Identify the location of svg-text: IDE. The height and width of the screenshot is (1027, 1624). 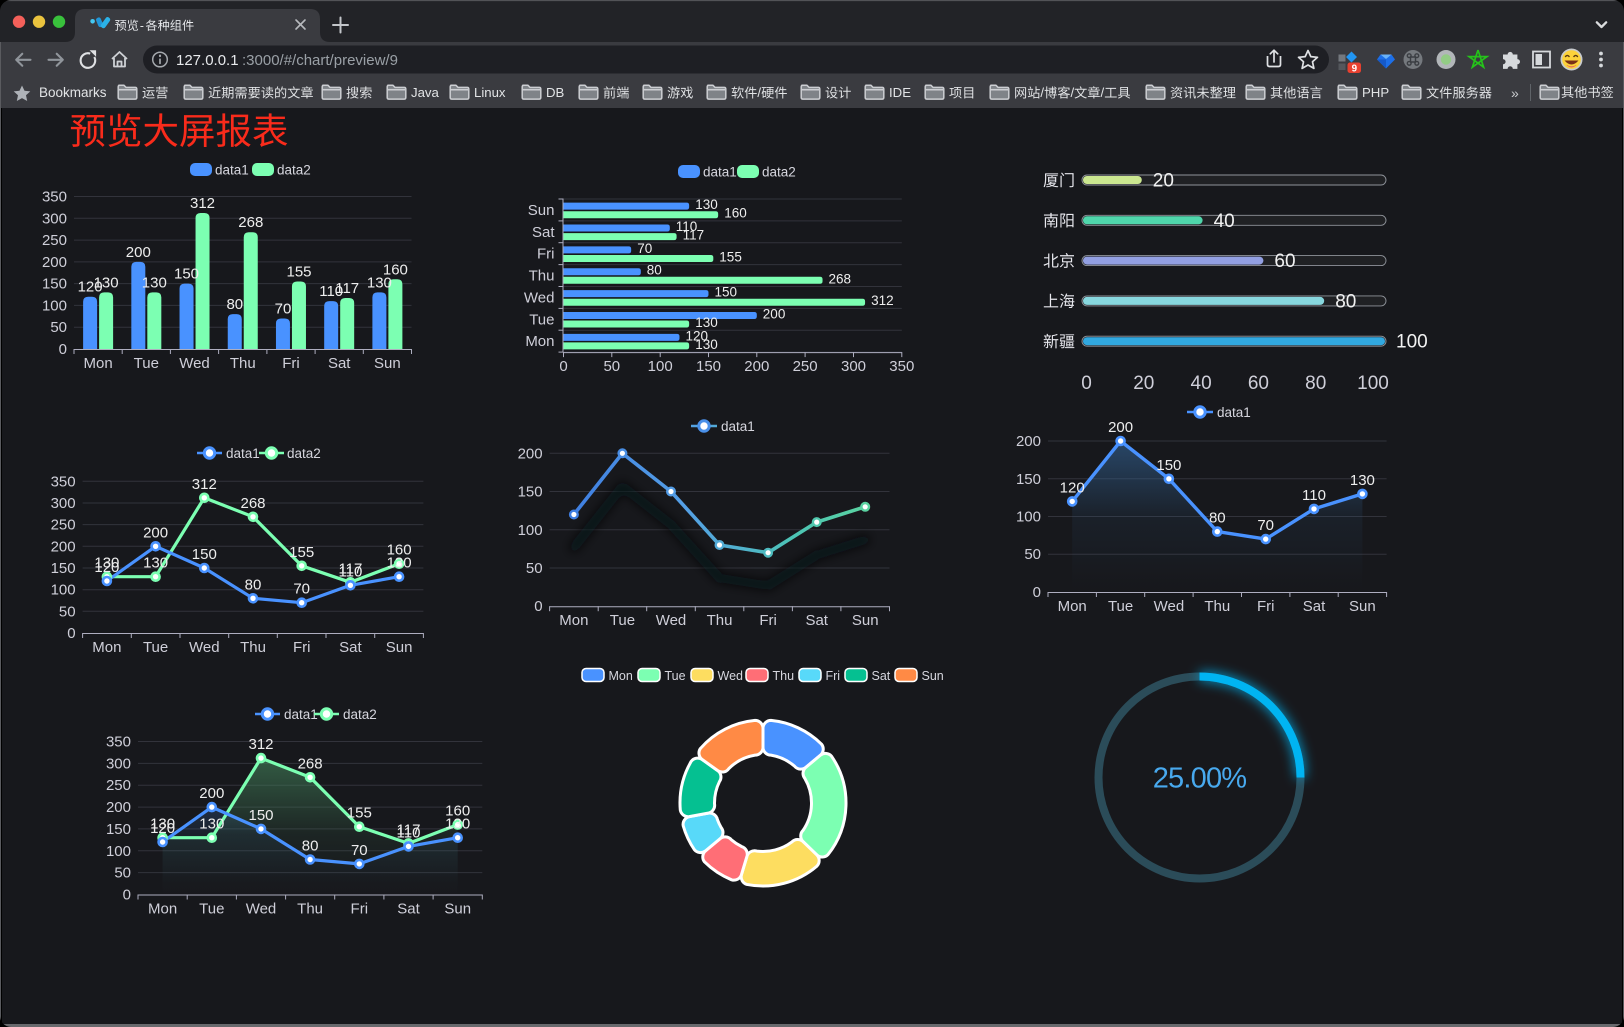
(900, 92).